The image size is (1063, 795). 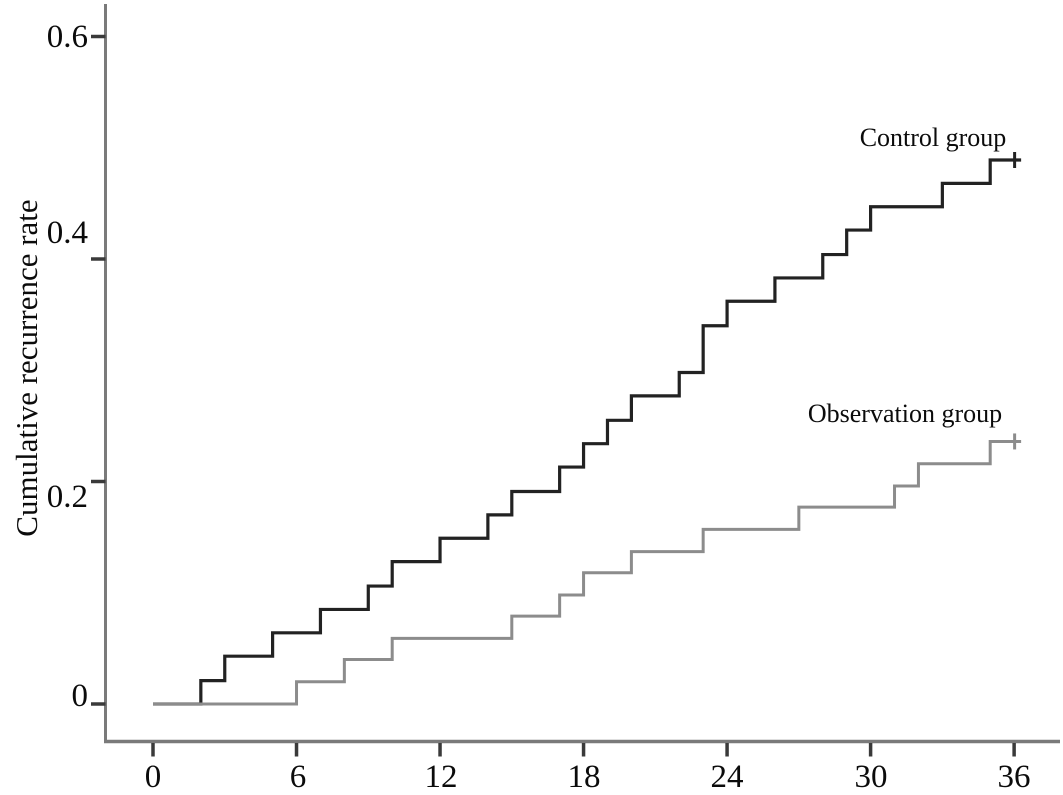 I want to click on x-tick-label-18: 18, so click(x=584, y=777).